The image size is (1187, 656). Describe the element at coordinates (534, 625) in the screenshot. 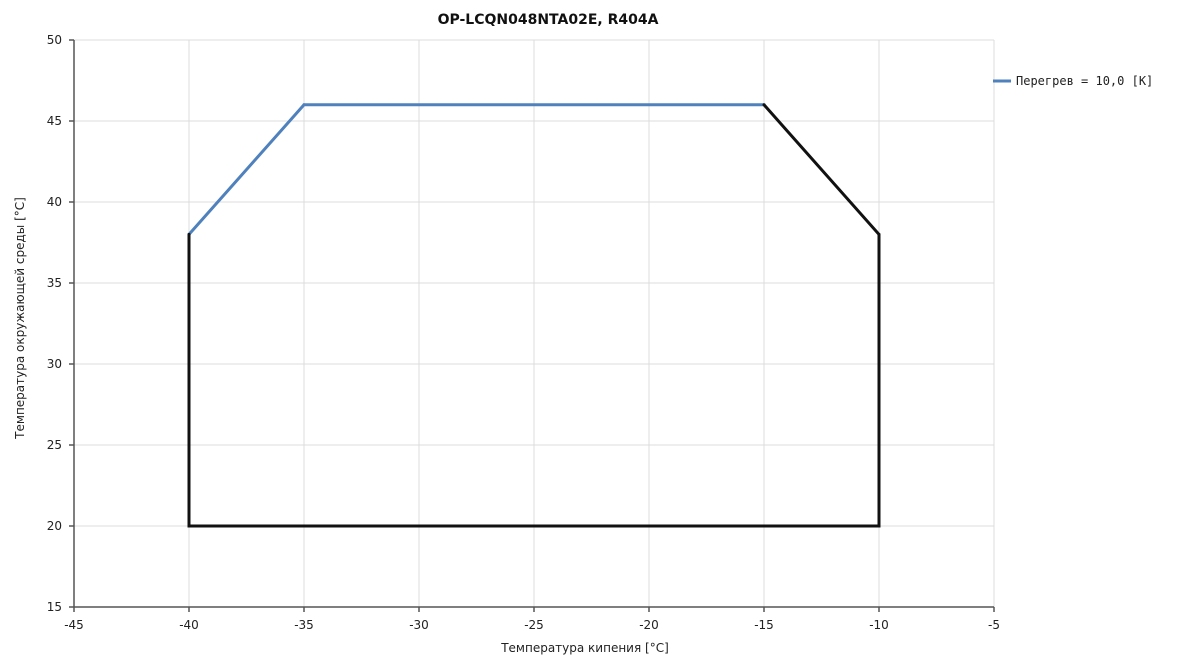

I see `x-tick-label: -25` at that location.